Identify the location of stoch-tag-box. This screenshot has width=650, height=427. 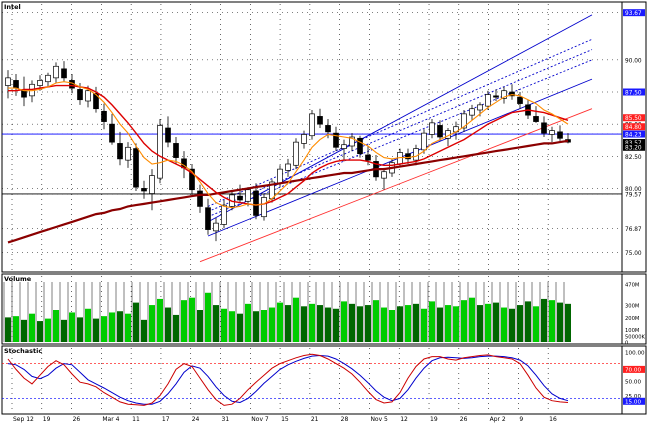
(634, 401).